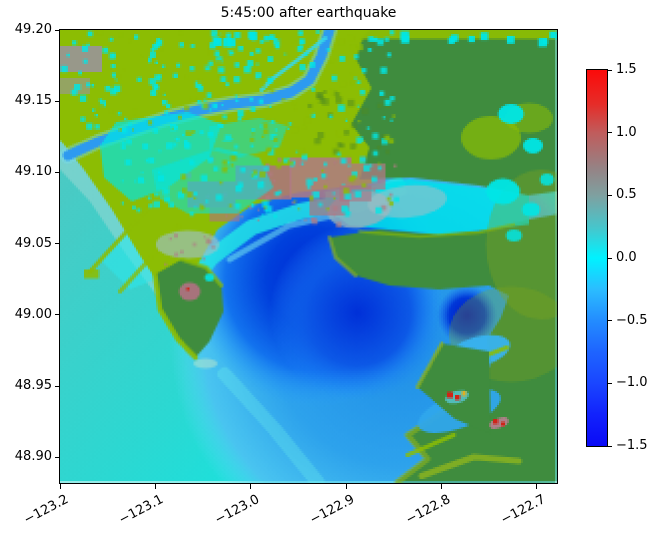 This screenshot has height=536, width=658. Describe the element at coordinates (632, 320) in the screenshot. I see `colorbar-tick-label: −0.5` at that location.